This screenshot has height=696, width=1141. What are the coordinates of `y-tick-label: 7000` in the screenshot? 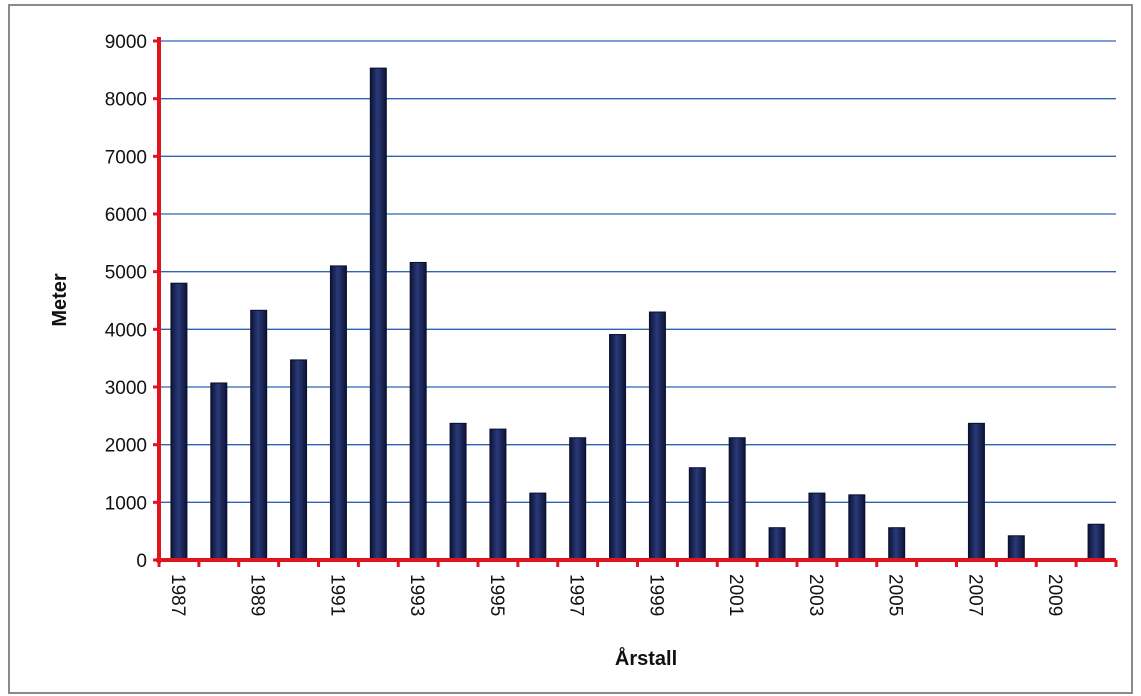 It's located at (126, 157).